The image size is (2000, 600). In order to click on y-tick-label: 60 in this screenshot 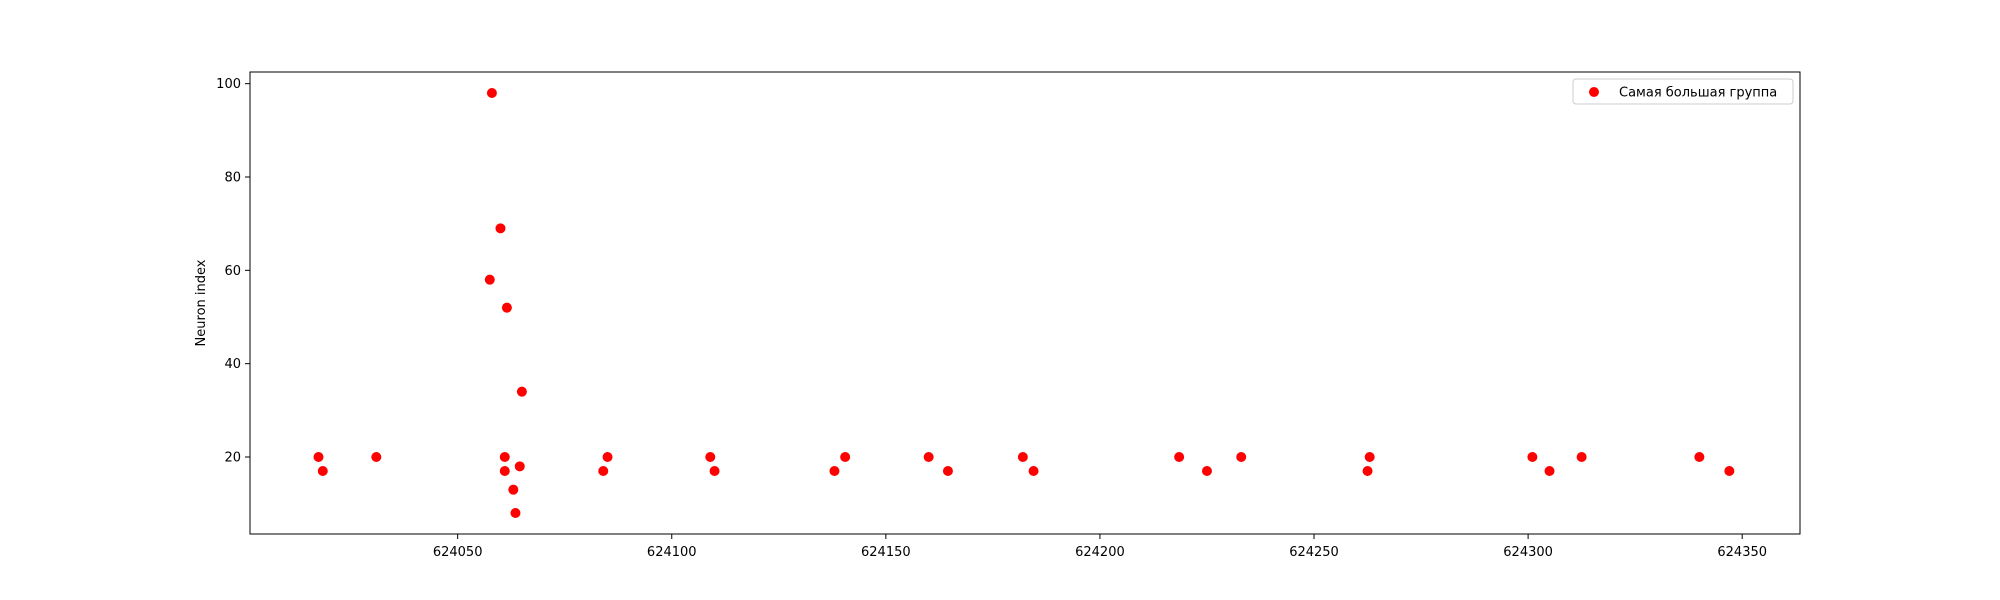, I will do `click(232, 271)`.